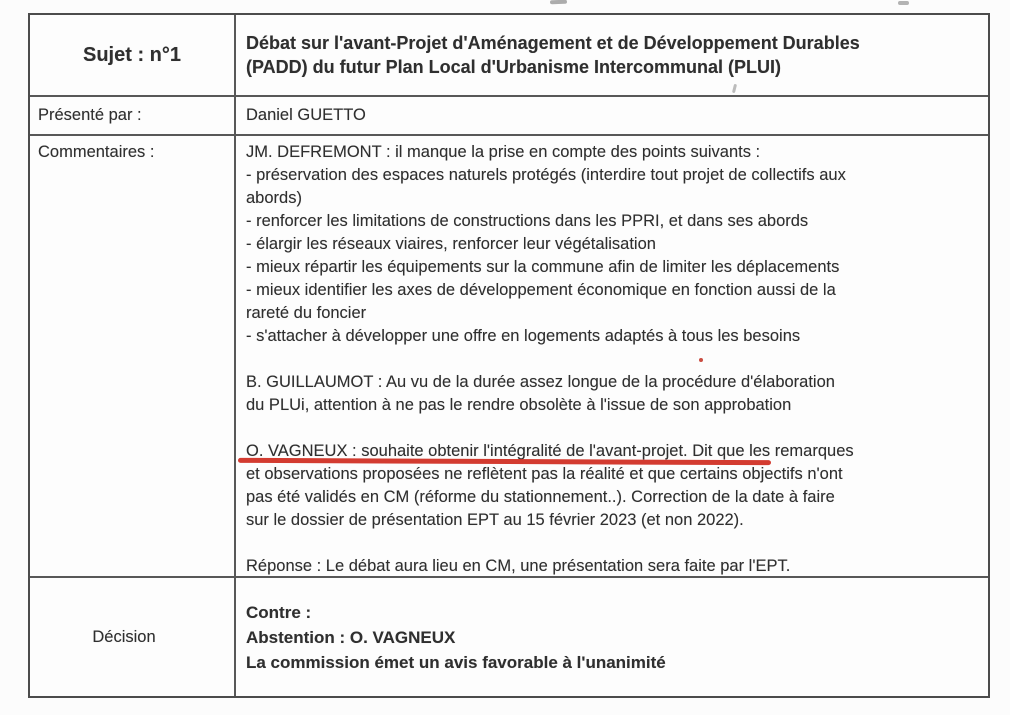 Image resolution: width=1010 pixels, height=715 pixels. I want to click on presenter-row: Présenté par : Daniel GUETTO, so click(509, 116).